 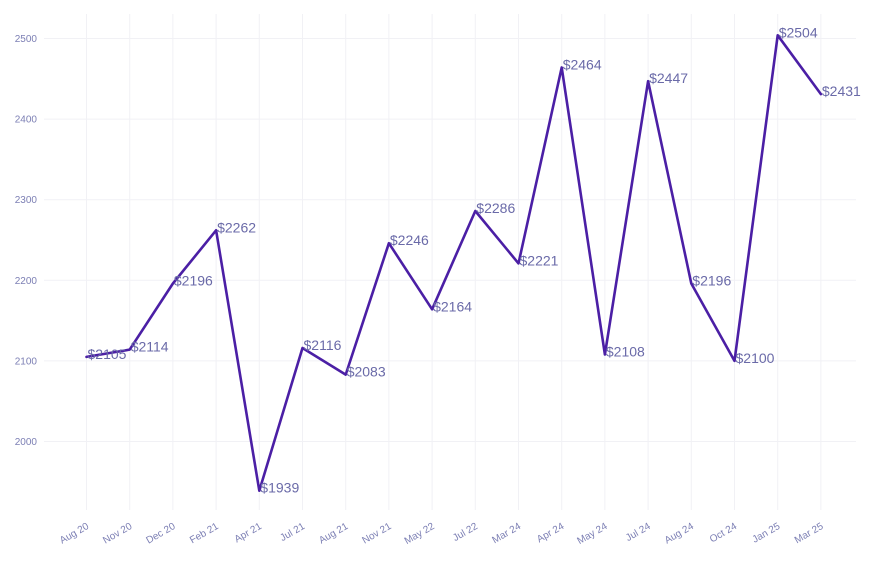 What do you see at coordinates (366, 372) in the screenshot?
I see `data-label: $2083` at bounding box center [366, 372].